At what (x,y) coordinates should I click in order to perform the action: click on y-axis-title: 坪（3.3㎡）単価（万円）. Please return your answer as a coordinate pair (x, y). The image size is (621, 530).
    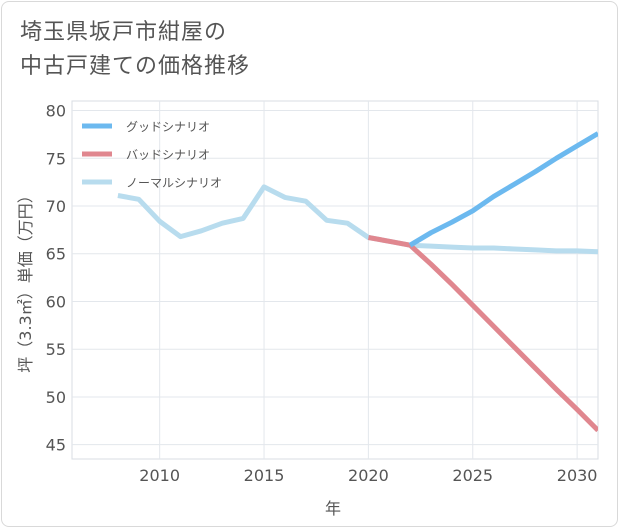
    Looking at the image, I should click on (25, 279).